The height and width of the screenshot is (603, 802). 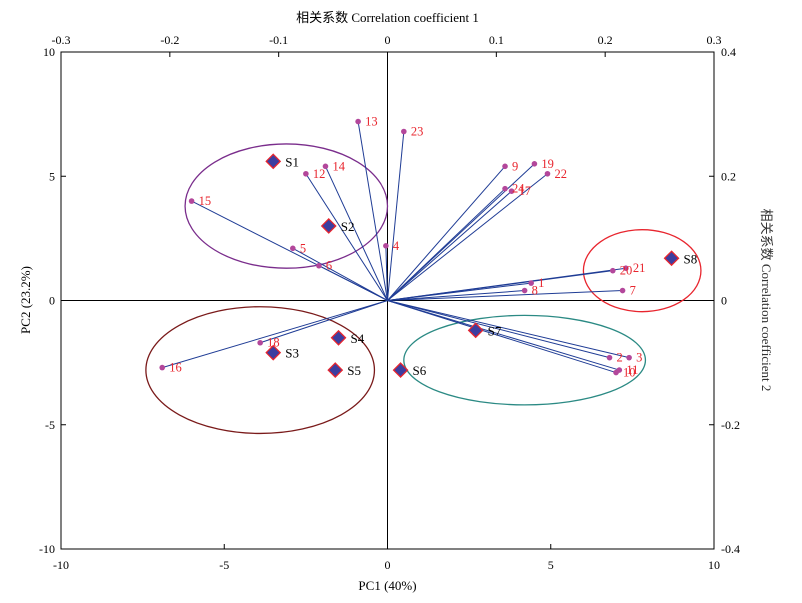 What do you see at coordinates (728, 176) in the screenshot?
I see `right-y-tick-label: 0.2` at bounding box center [728, 176].